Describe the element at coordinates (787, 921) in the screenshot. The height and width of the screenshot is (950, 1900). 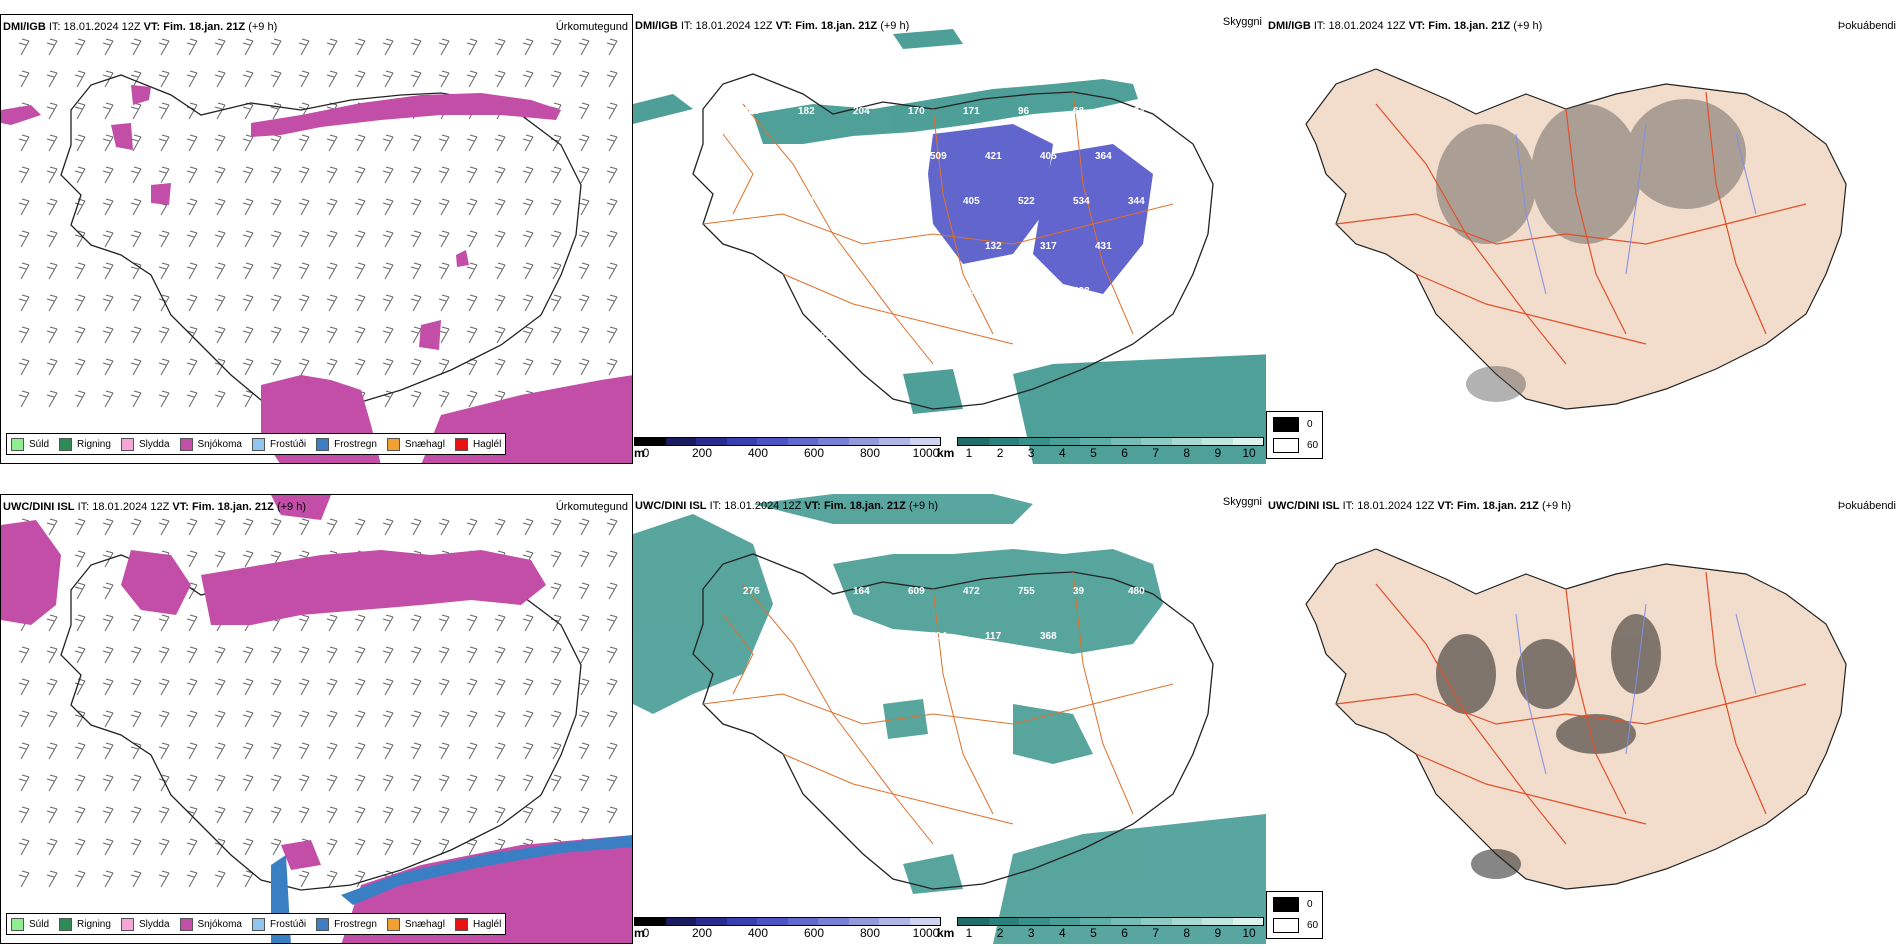
I see `visibility-m-colorbar` at that location.